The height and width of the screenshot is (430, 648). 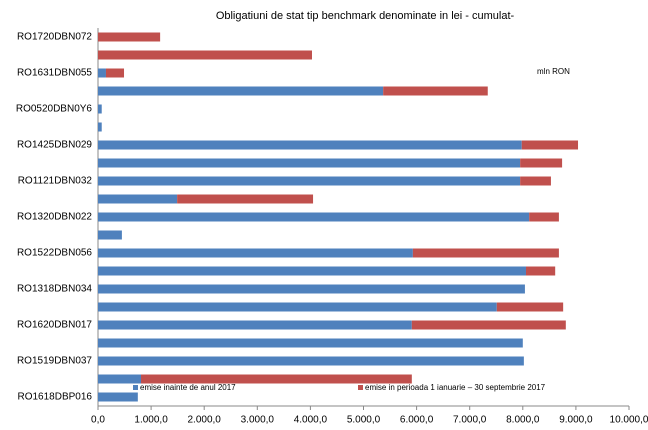 What do you see at coordinates (417, 420) in the screenshot?
I see `x-tick-label: 6.000,0` at bounding box center [417, 420].